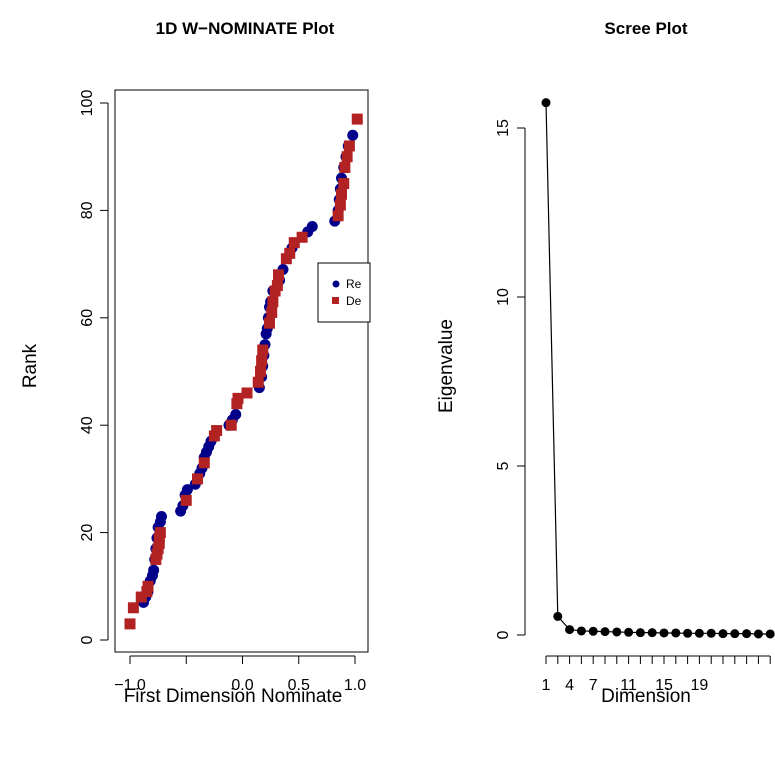 The image size is (775, 770). What do you see at coordinates (242, 685) in the screenshot?
I see `nominate-x-tick-label: 0.0` at bounding box center [242, 685].